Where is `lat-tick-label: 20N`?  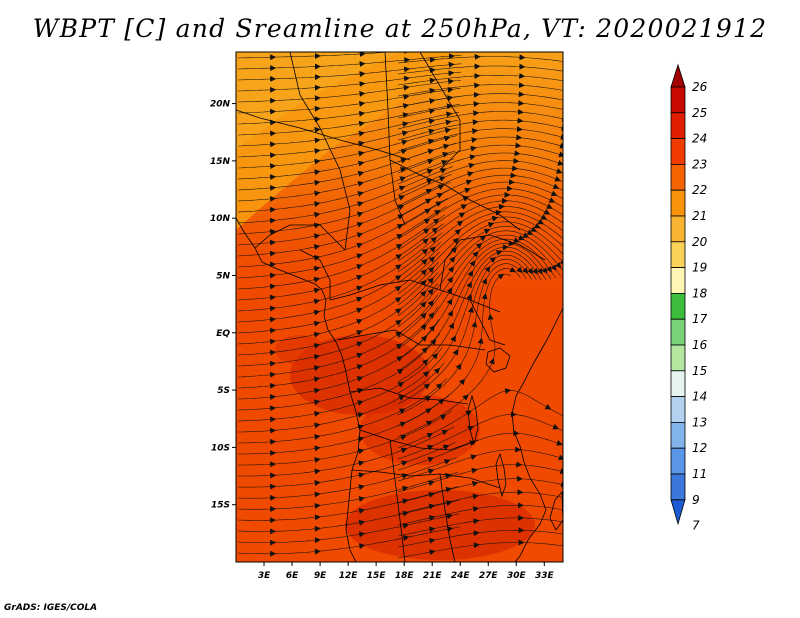 lat-tick-label: 20N is located at coordinates (220, 105).